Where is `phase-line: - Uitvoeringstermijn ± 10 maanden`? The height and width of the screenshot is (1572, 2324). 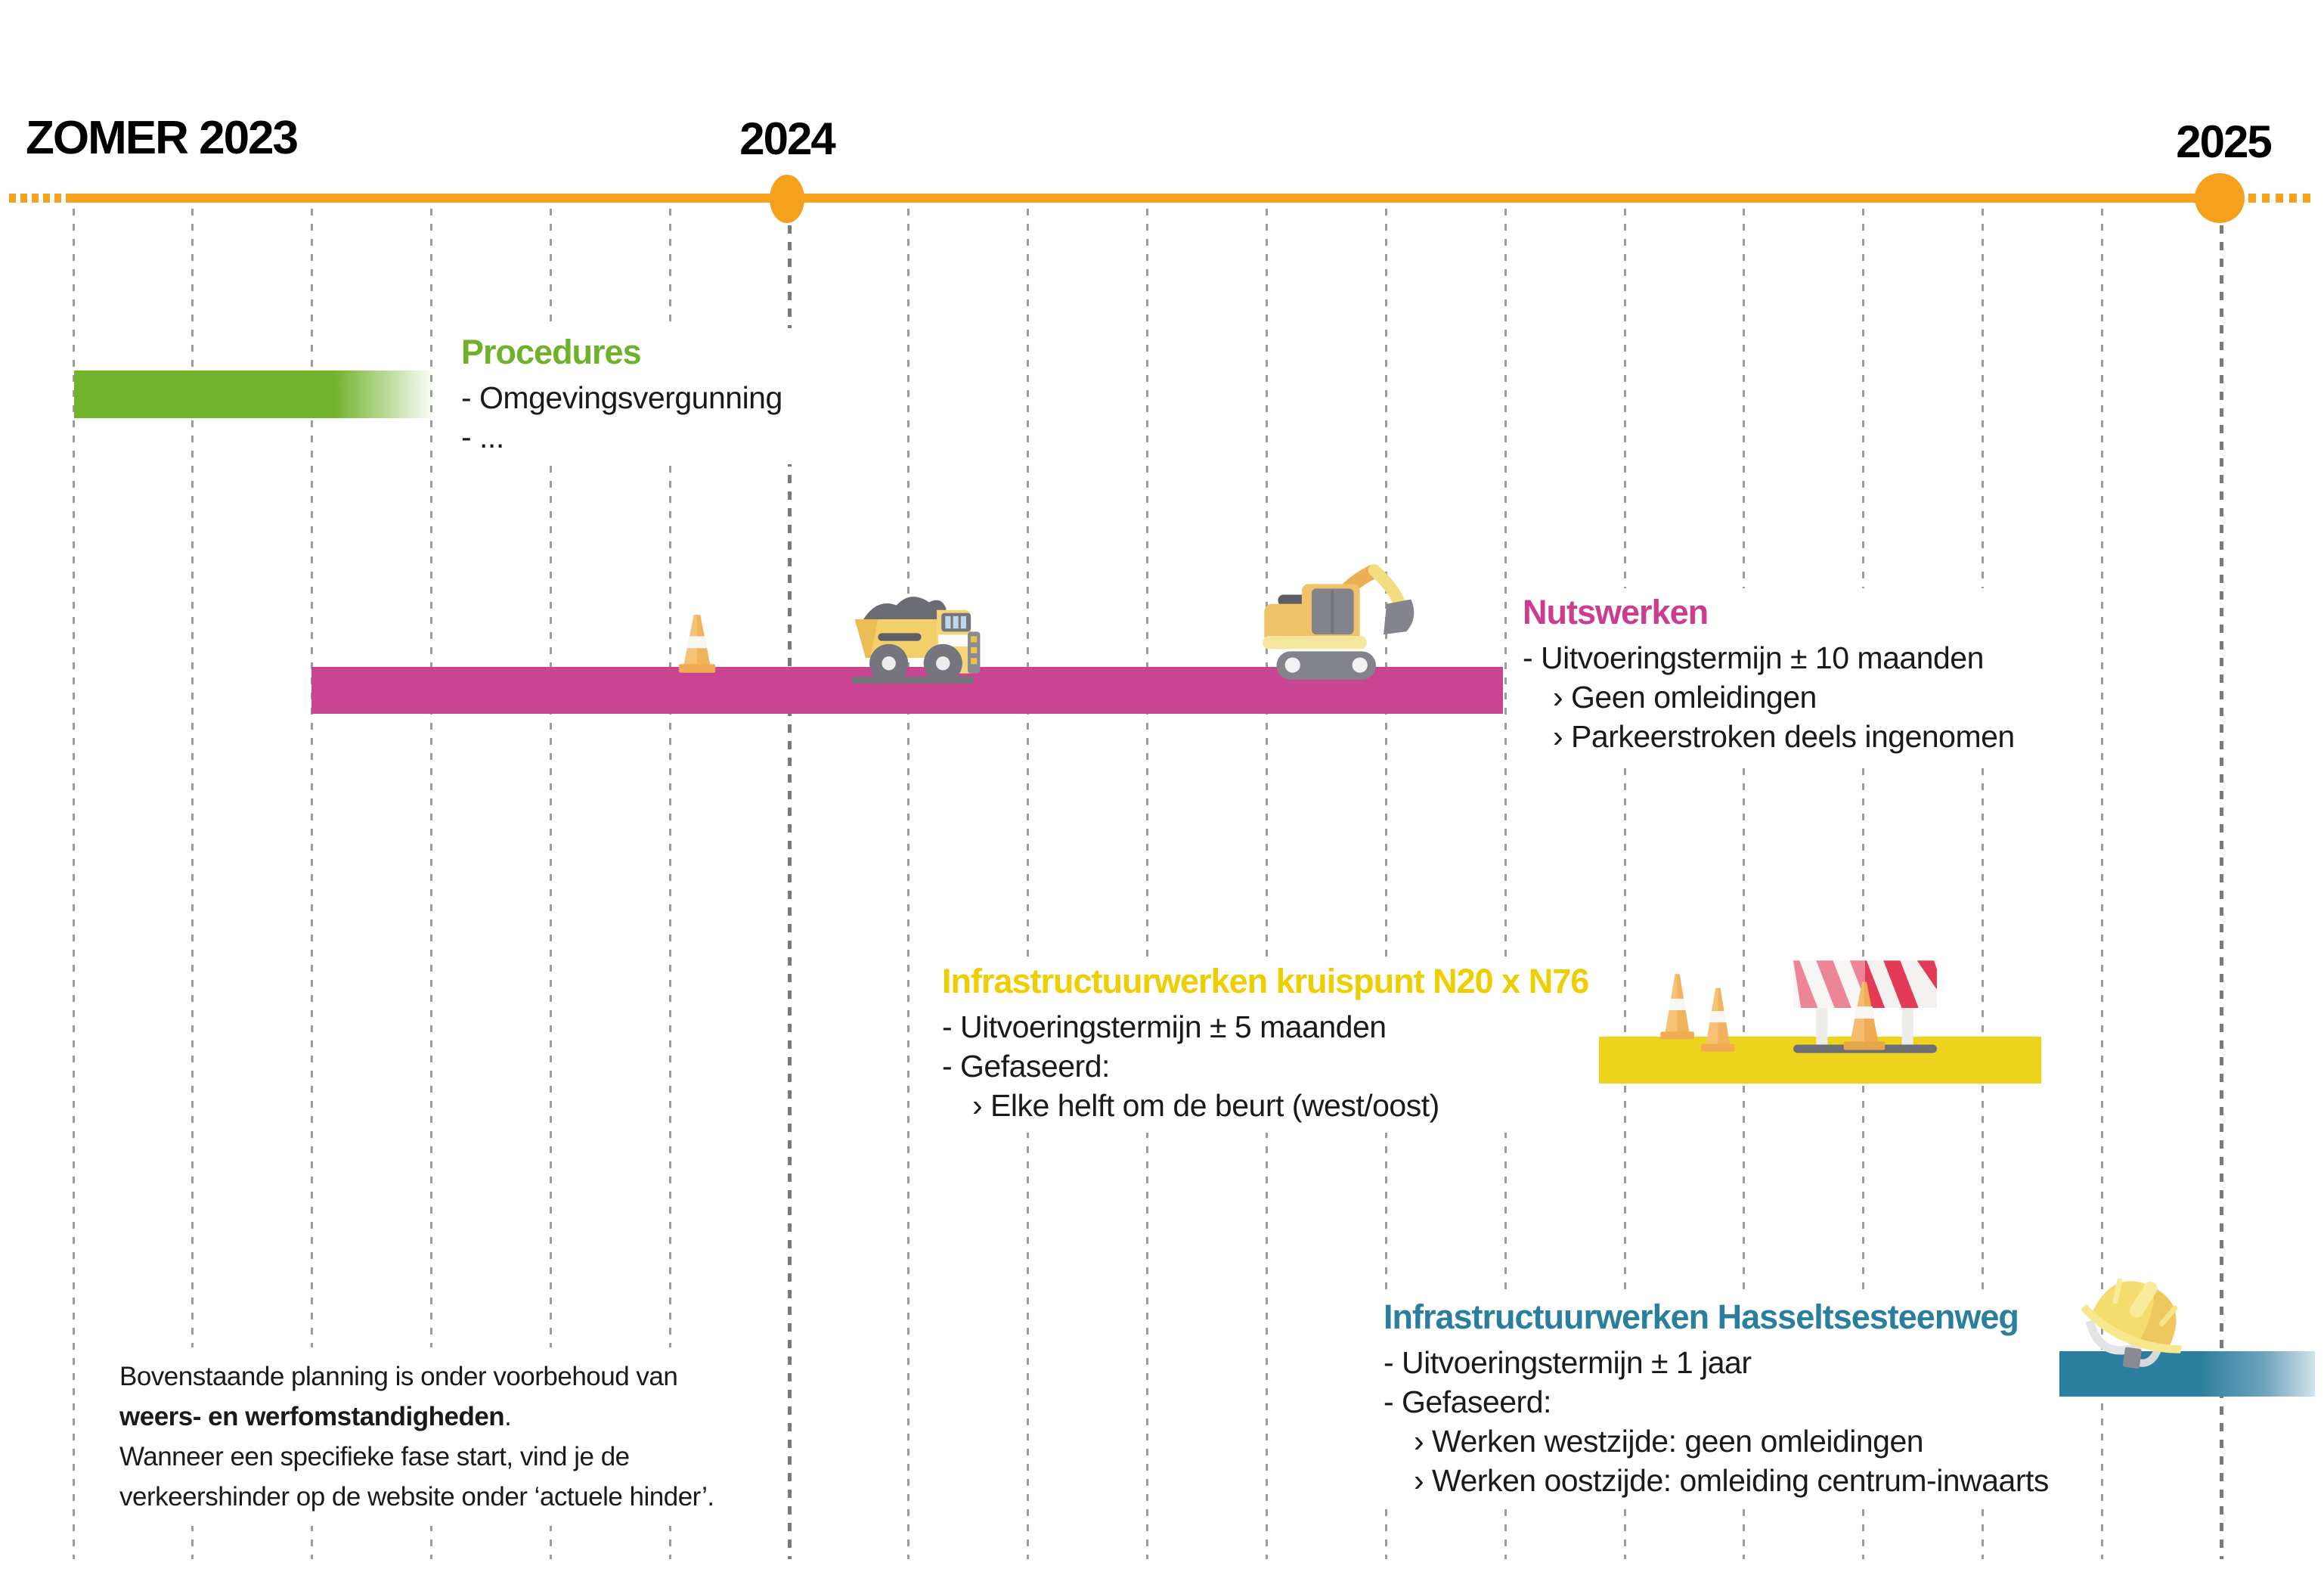 phase-line: - Uitvoeringstermijn ± 10 maanden is located at coordinates (1753, 657).